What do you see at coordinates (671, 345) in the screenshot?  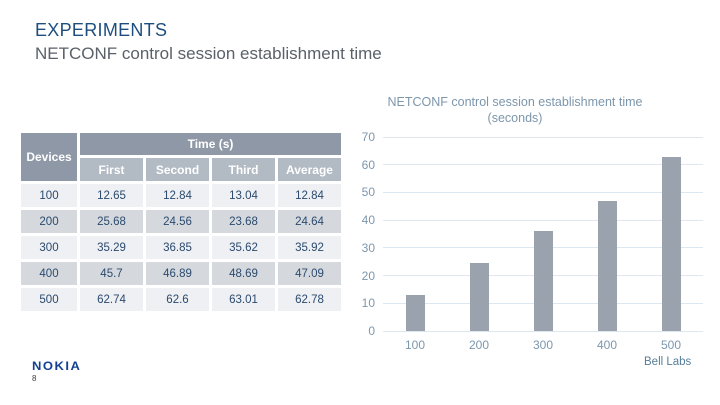 I see `x-axis-tick-label: 500` at bounding box center [671, 345].